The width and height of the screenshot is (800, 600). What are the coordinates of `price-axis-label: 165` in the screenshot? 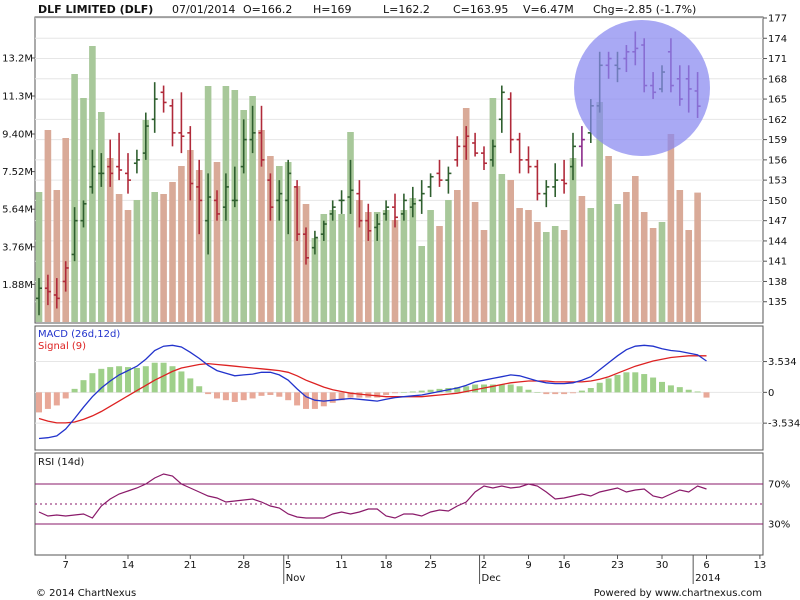 It's located at (777, 100).